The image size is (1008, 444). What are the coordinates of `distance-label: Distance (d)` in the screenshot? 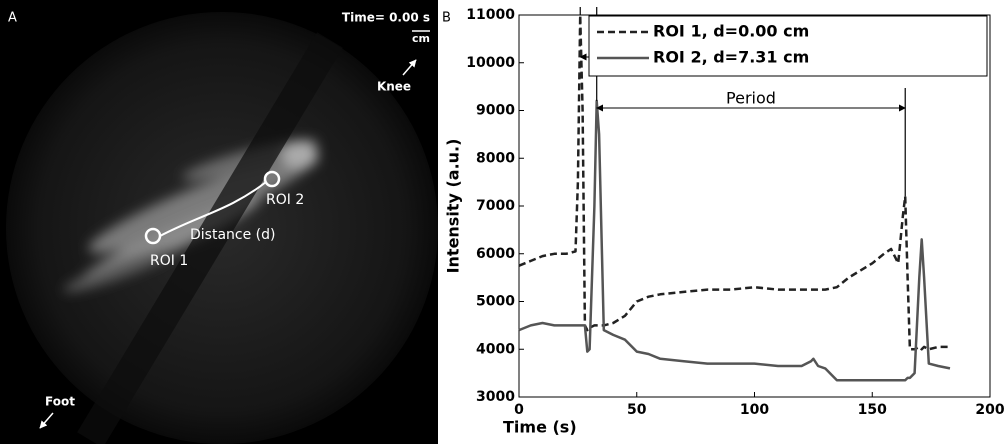 It's located at (232, 235).